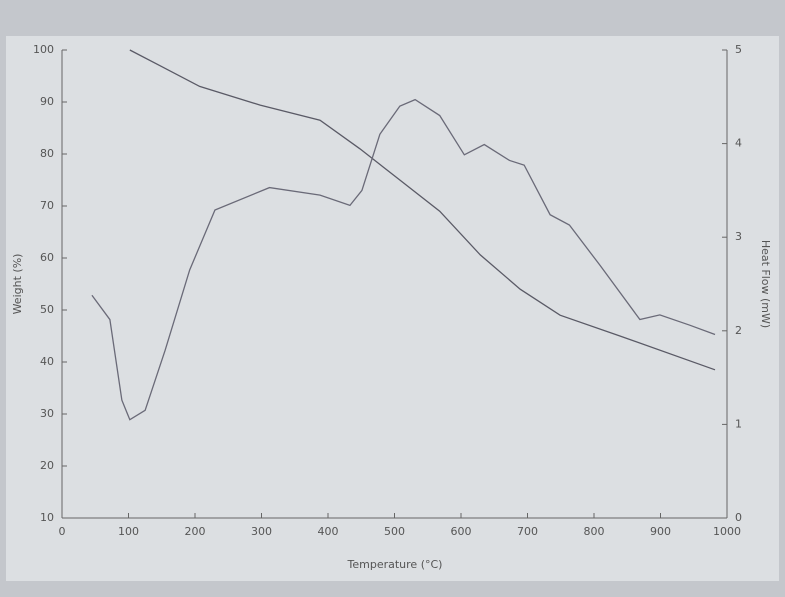 Image resolution: width=785 pixels, height=597 pixels. What do you see at coordinates (461, 531) in the screenshot?
I see `x-tick-label: 600` at bounding box center [461, 531].